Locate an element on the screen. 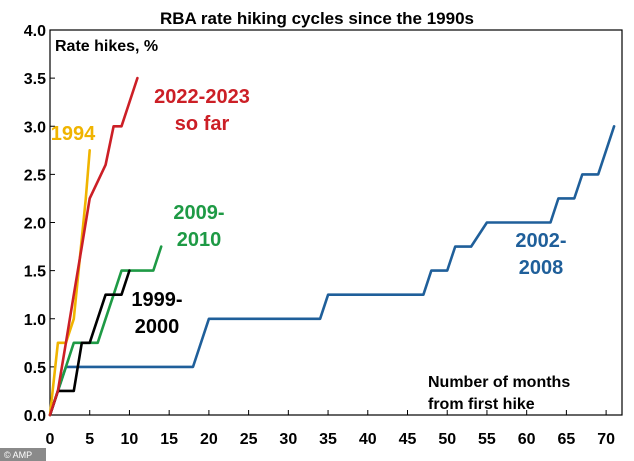 The width and height of the screenshot is (634, 461). x-tick-label: 30 is located at coordinates (288, 439).